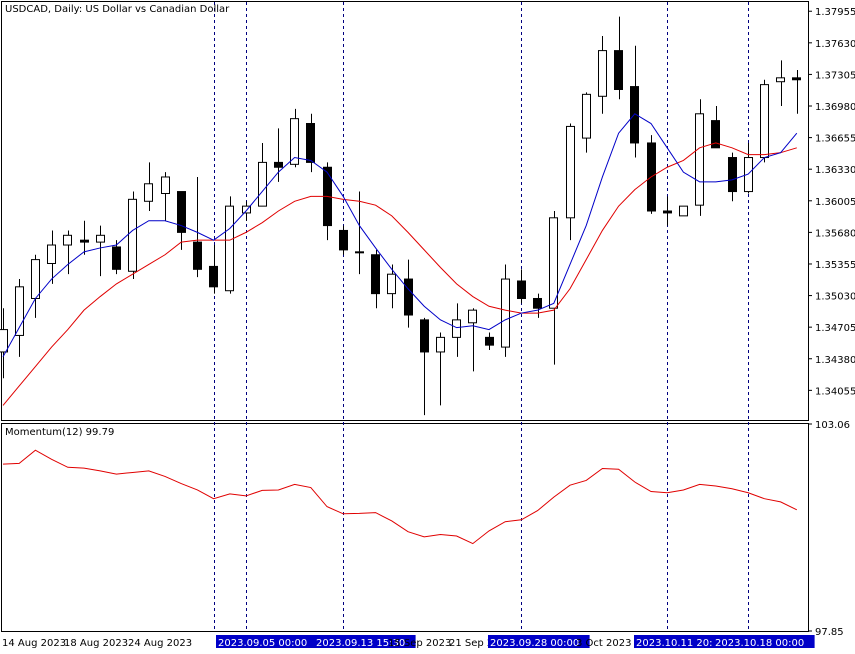 The image size is (855, 654). I want to click on price-tick-label: 1.35030, so click(835, 297).